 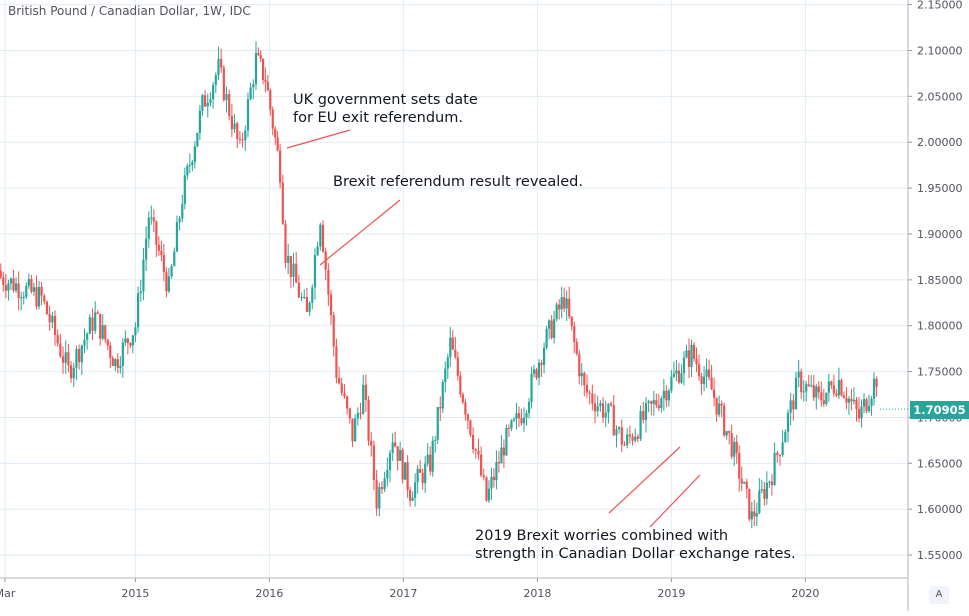 I want to click on chart-title: British Pound / Canadian Dollar, 1W, IDC, so click(x=129, y=11).